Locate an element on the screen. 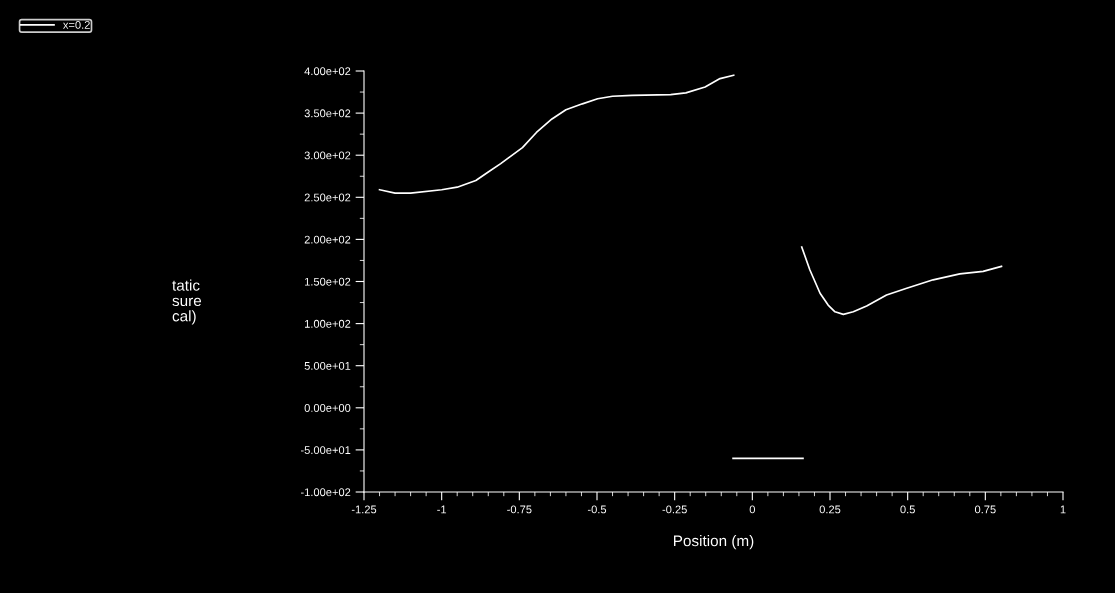  y-tick-label: 2.50e+02 is located at coordinates (327, 197).